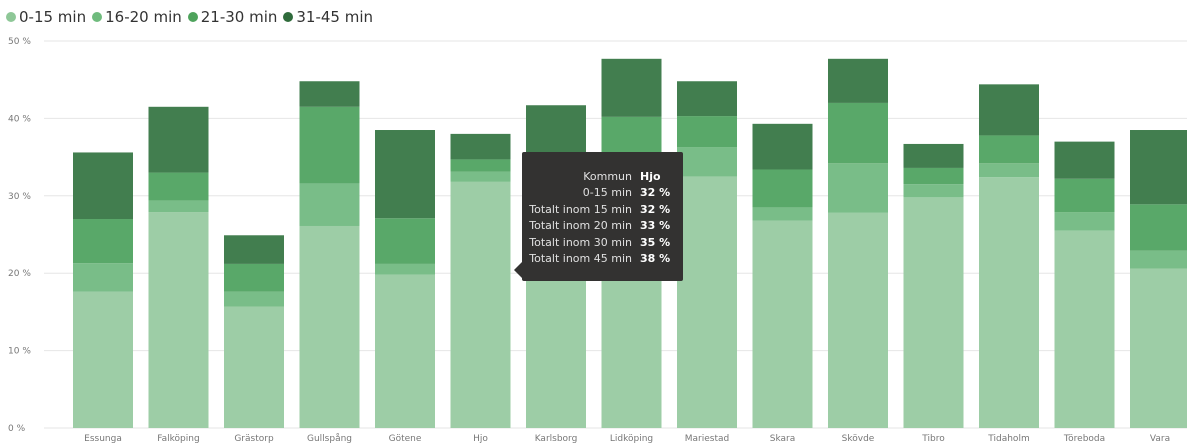 Image resolution: width=1187 pixels, height=444 pixels. Describe the element at coordinates (254, 439) in the screenshot. I see `x-tick-label: Grästorp` at that location.